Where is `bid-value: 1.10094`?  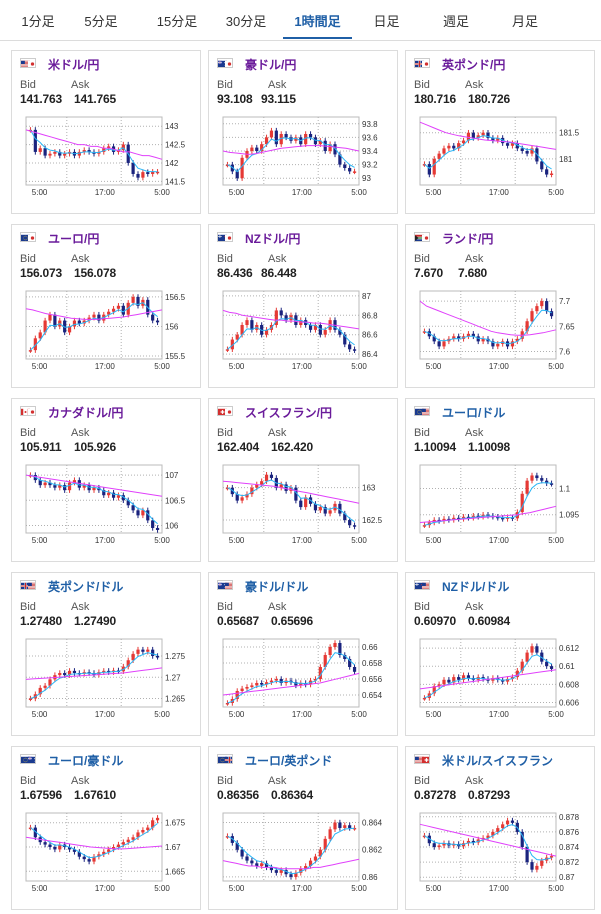
bid-value: 1.10094 is located at coordinates (435, 447).